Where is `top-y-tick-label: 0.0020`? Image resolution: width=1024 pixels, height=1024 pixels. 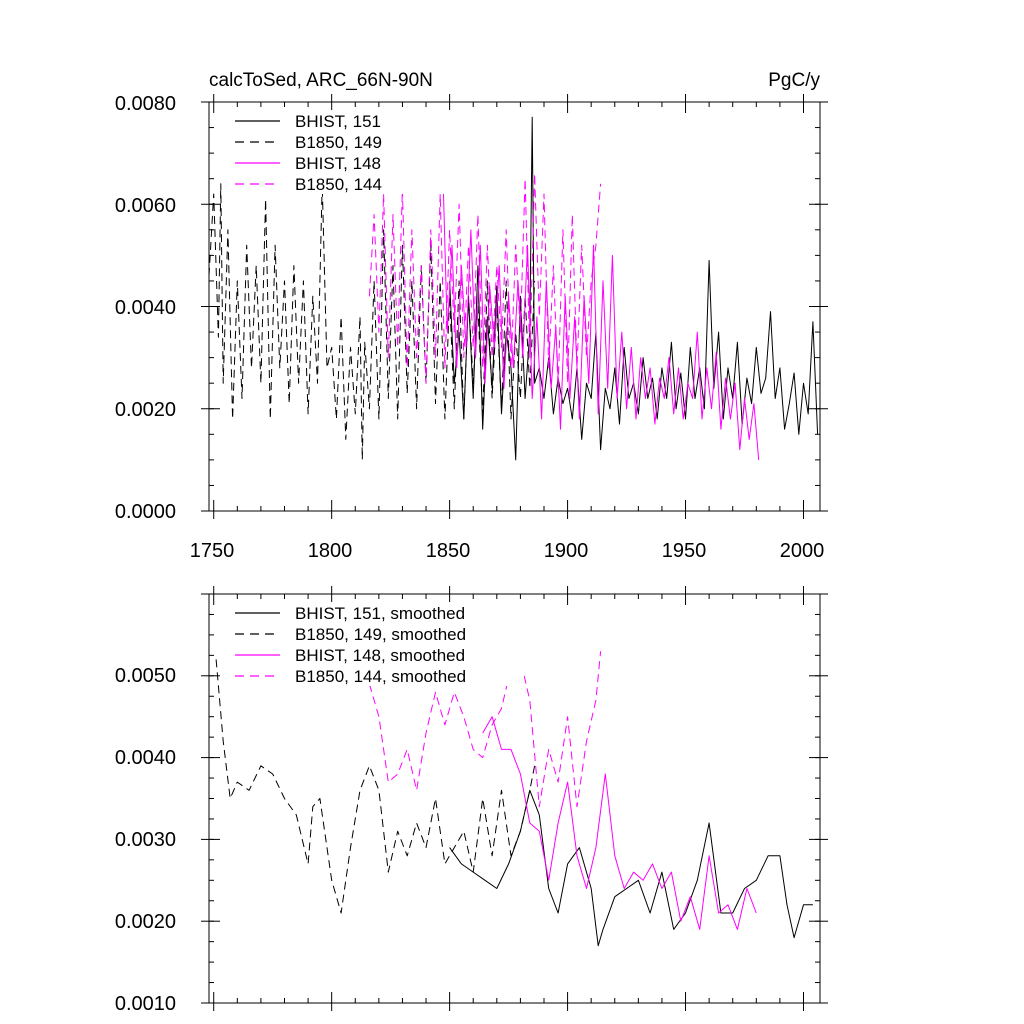
top-y-tick-label: 0.0020 is located at coordinates (145, 410).